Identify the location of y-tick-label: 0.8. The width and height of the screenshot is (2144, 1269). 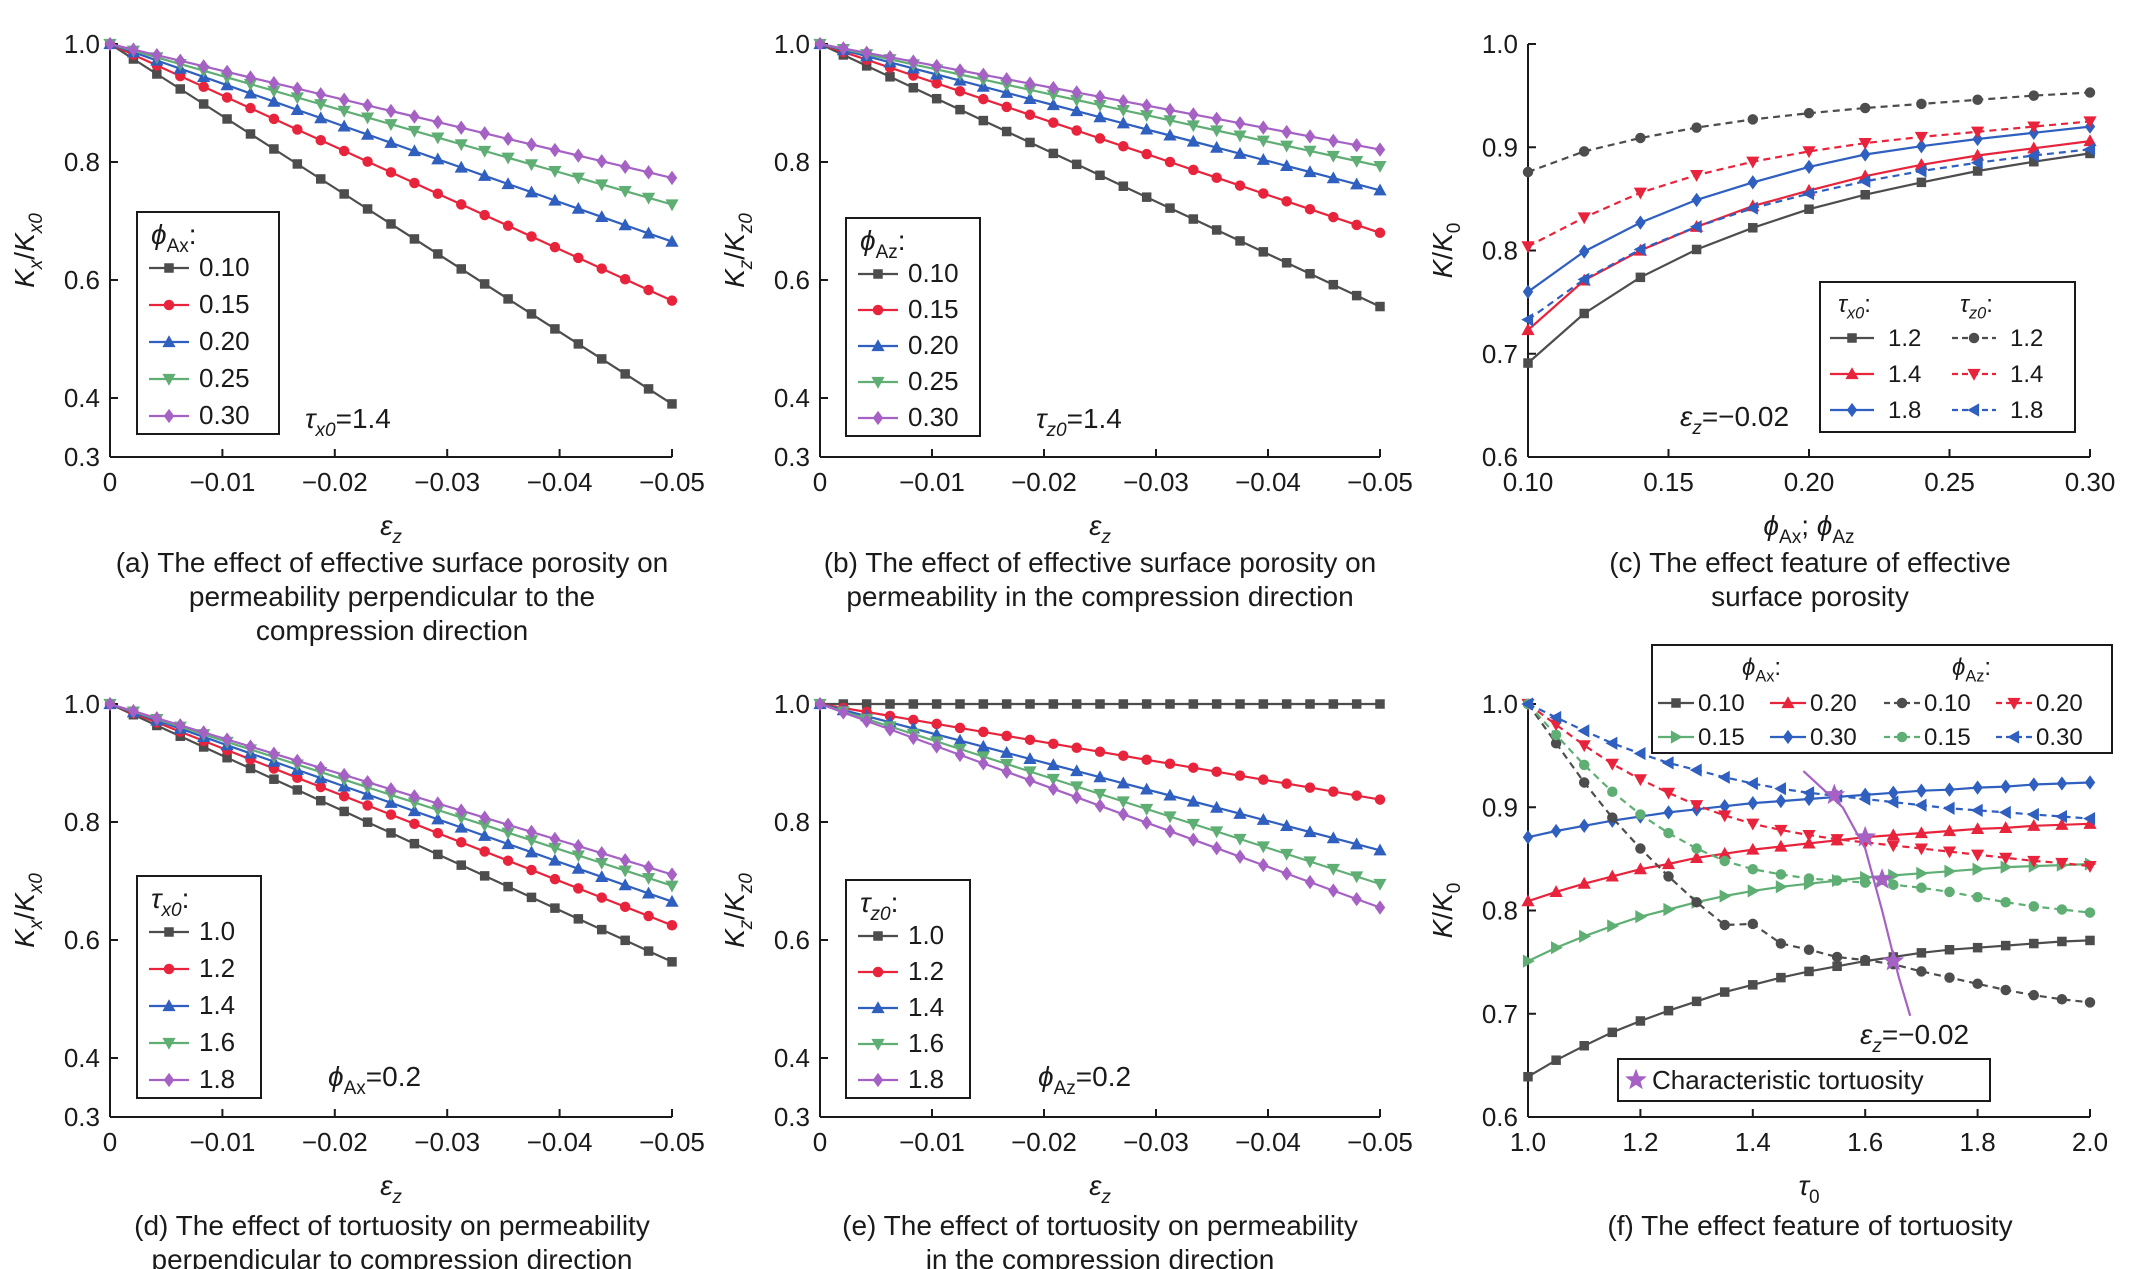
(1500, 251).